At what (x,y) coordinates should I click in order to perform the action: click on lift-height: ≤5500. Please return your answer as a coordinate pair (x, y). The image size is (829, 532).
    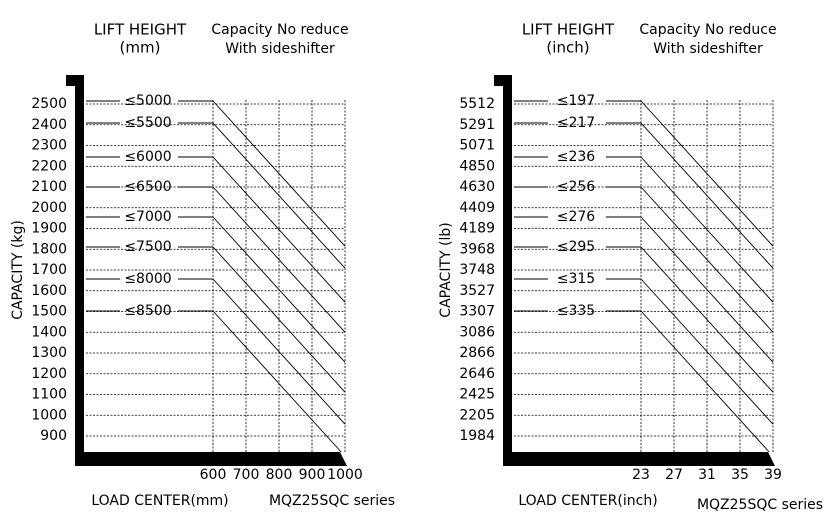
    Looking at the image, I should click on (147, 123).